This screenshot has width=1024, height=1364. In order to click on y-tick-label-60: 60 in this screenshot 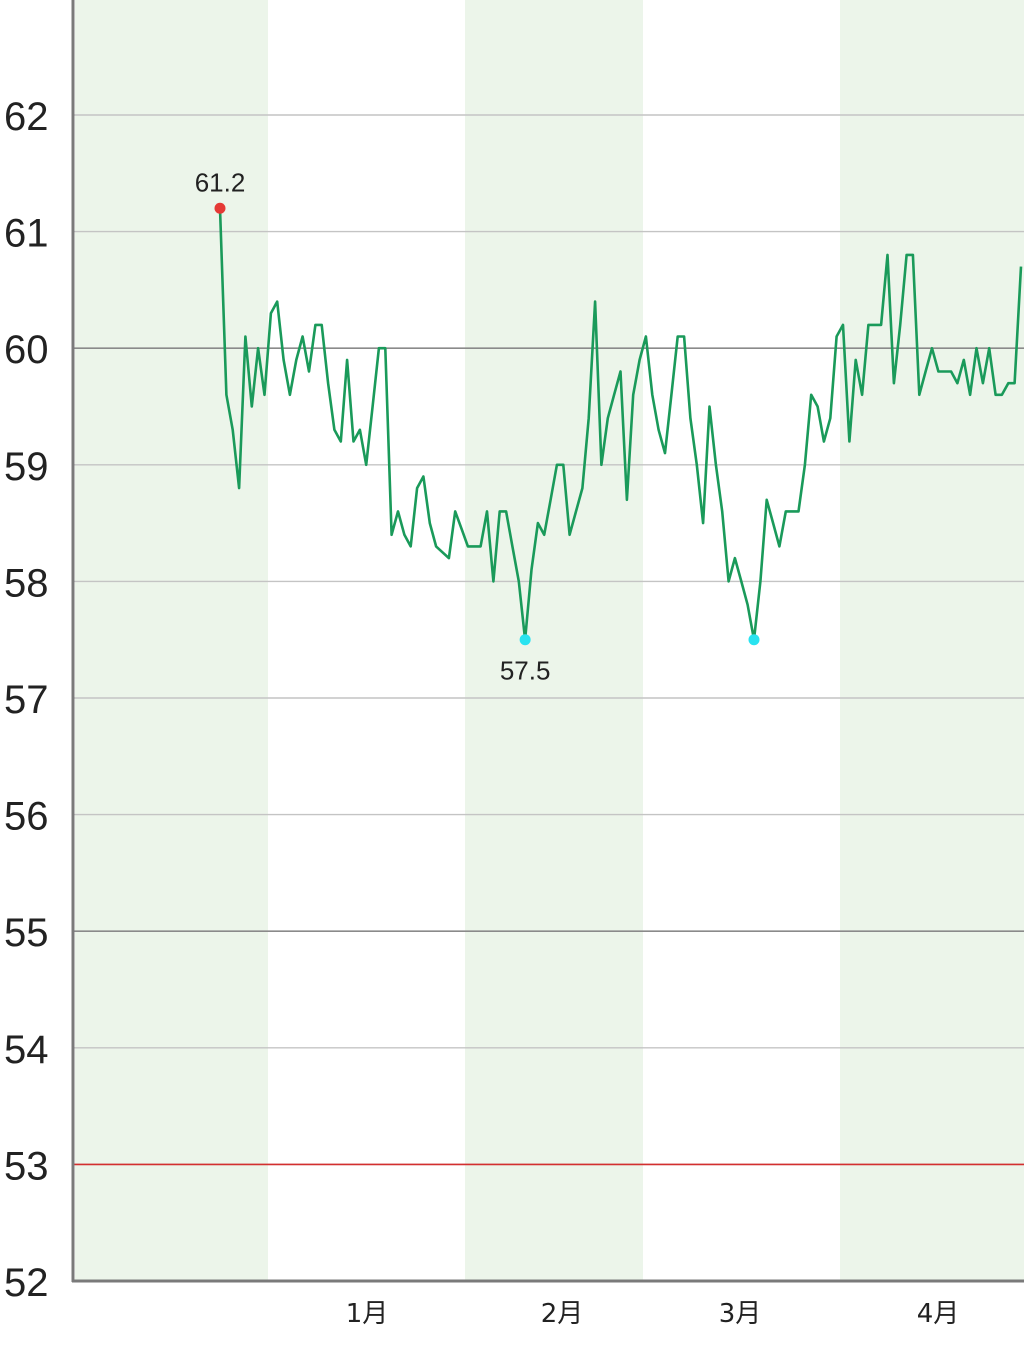, I will do `click(26, 350)`.